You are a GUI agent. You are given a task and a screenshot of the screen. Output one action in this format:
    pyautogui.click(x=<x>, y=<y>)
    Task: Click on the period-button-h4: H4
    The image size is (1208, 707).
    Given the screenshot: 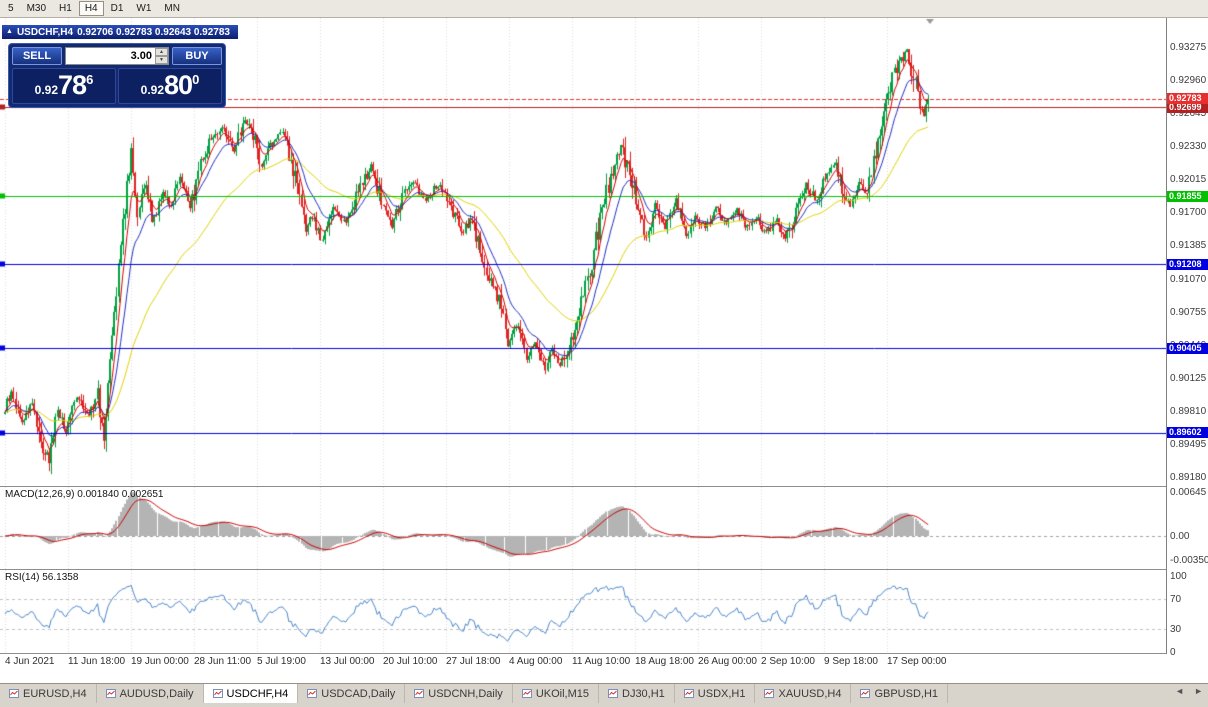 What is the action you would take?
    pyautogui.click(x=91, y=8)
    